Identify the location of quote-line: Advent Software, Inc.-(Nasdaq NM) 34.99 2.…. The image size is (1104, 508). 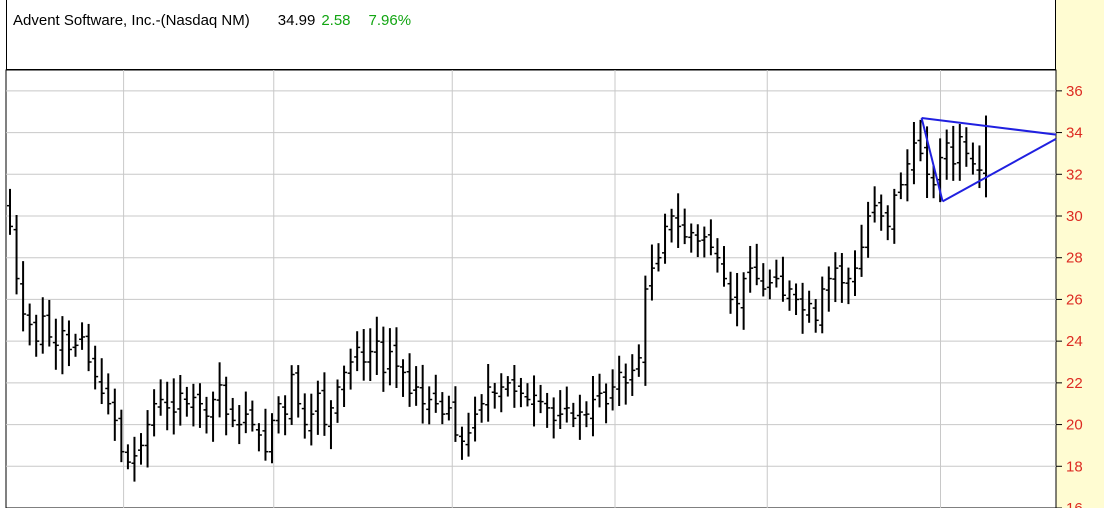
(212, 20).